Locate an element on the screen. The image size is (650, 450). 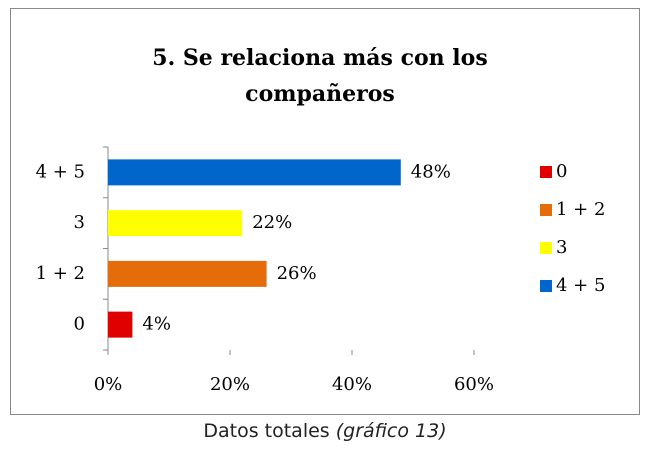
legend-label: 4 + 5 is located at coordinates (580, 285).